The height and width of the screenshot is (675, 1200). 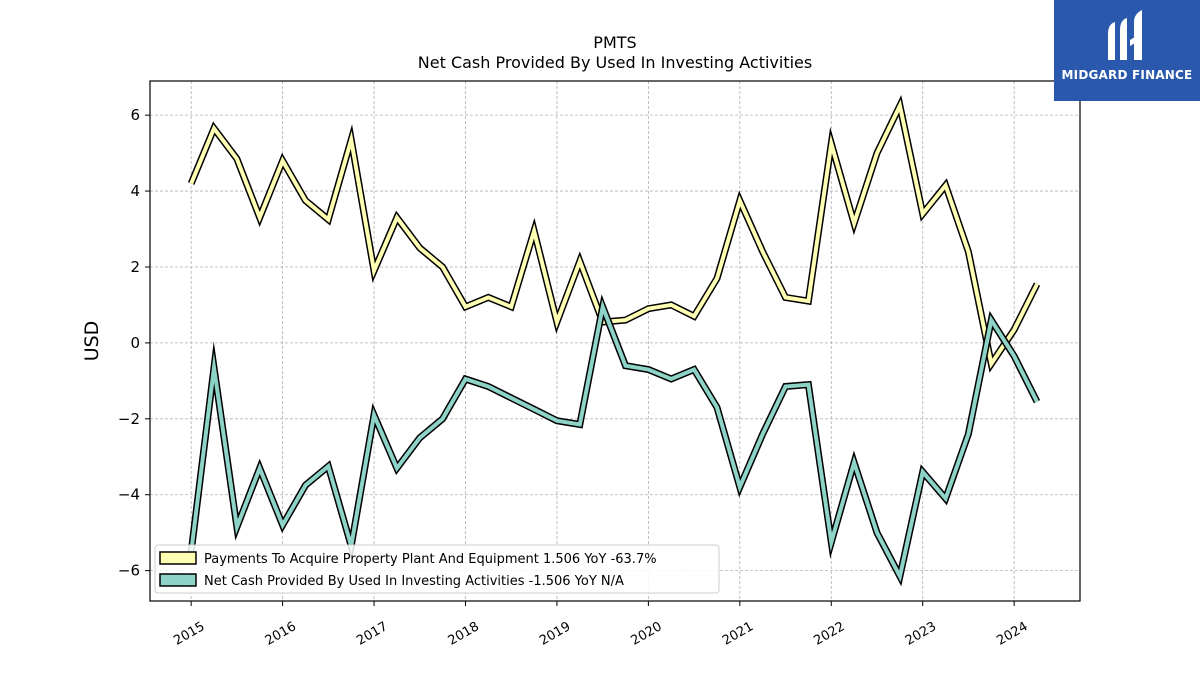 What do you see at coordinates (129, 419) in the screenshot?
I see `y-tick-label: −2` at bounding box center [129, 419].